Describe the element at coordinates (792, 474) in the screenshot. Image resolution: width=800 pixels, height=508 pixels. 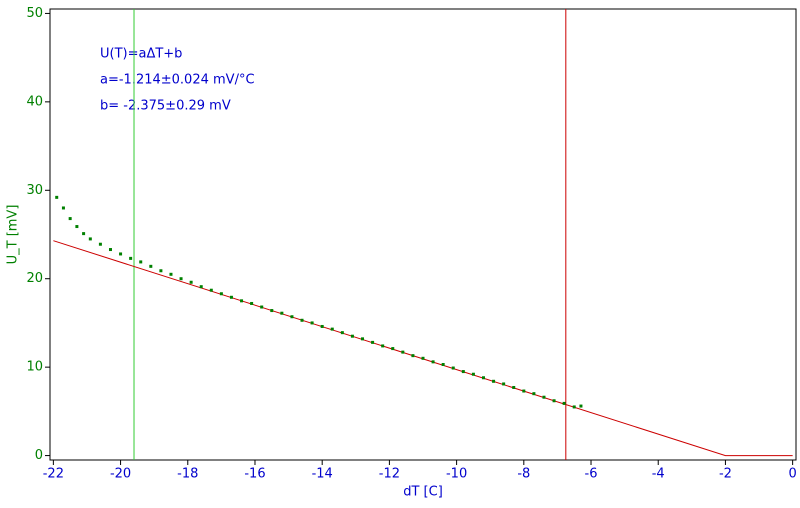
I see `x-tick-label: 0` at that location.